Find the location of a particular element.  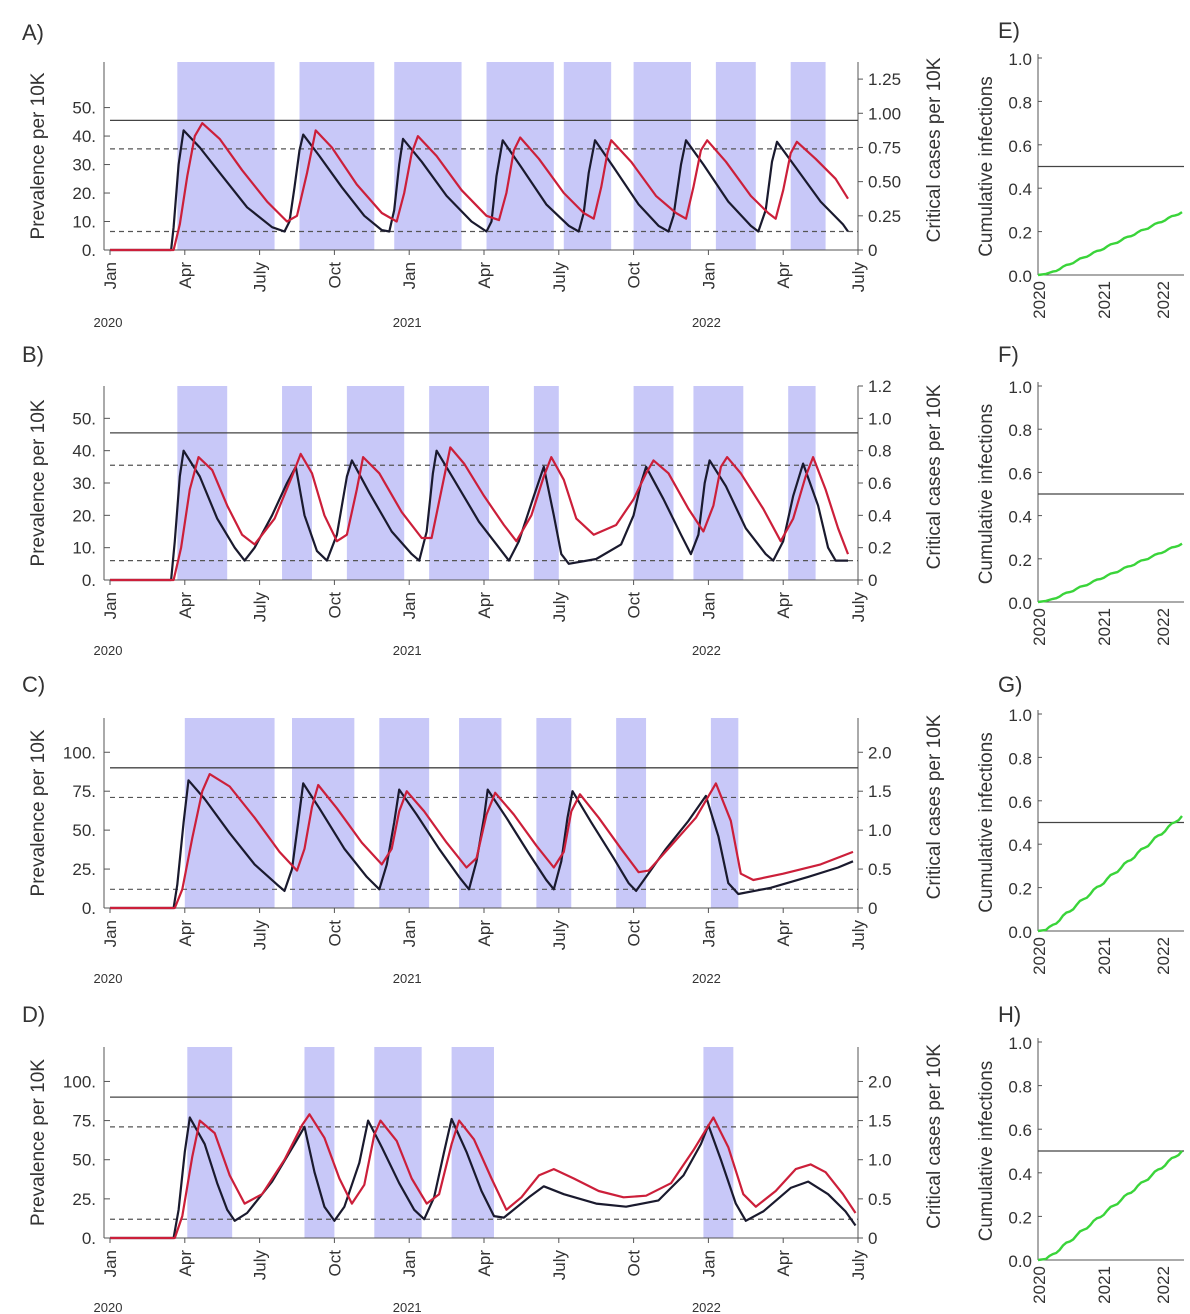

y2-tick-label: 0.5 is located at coordinates (880, 869).